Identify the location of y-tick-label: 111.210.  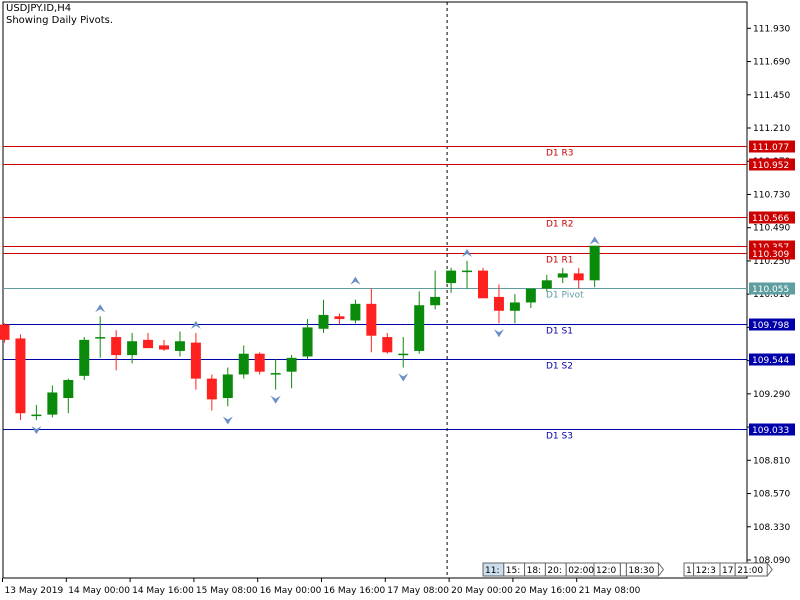
(771, 129).